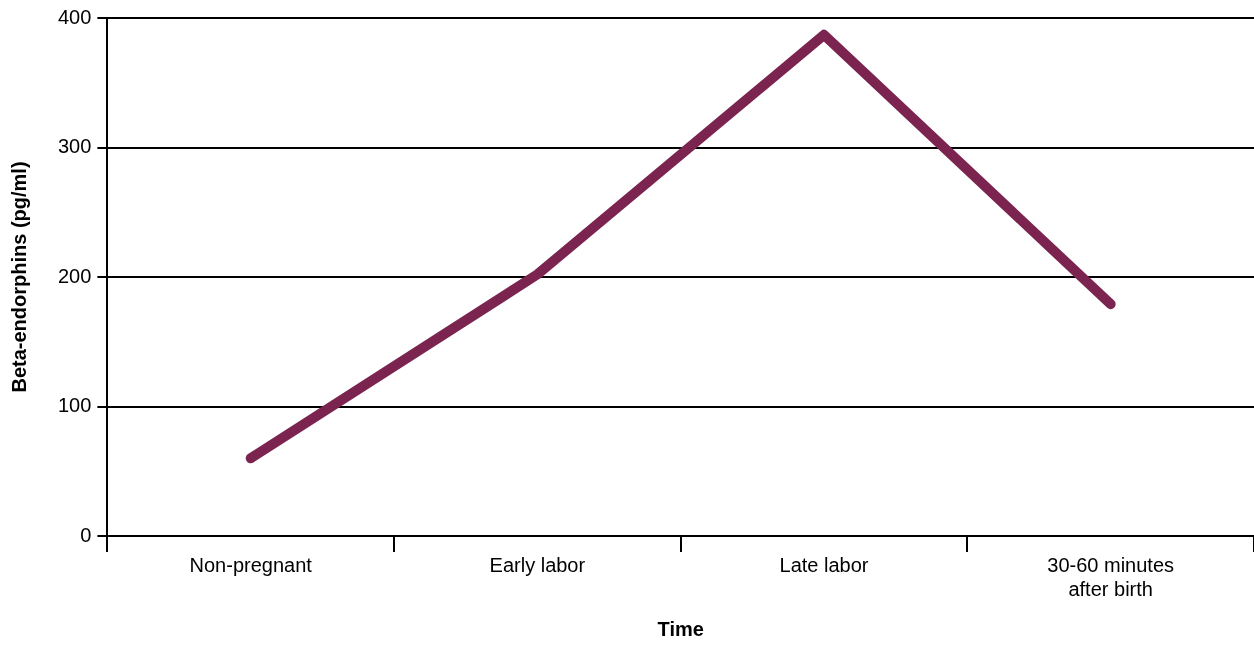  I want to click on y-tick-label: 0, so click(86, 534).